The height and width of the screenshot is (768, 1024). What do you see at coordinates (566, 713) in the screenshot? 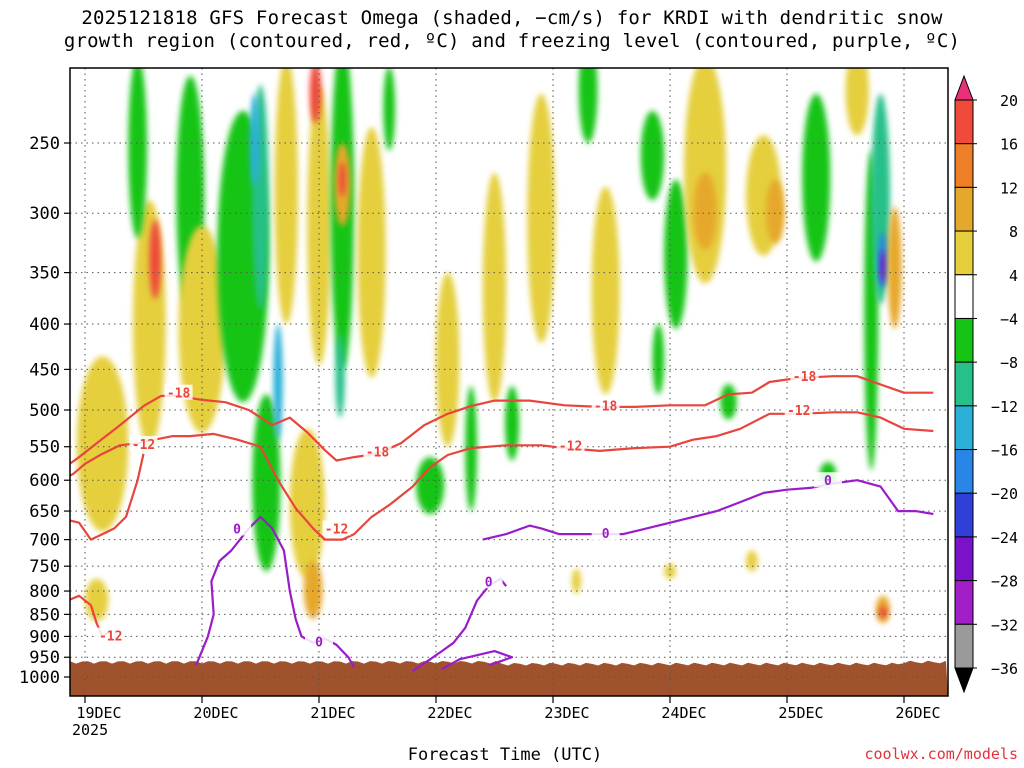
I see `x-tick-label: 23DEC` at bounding box center [566, 713].